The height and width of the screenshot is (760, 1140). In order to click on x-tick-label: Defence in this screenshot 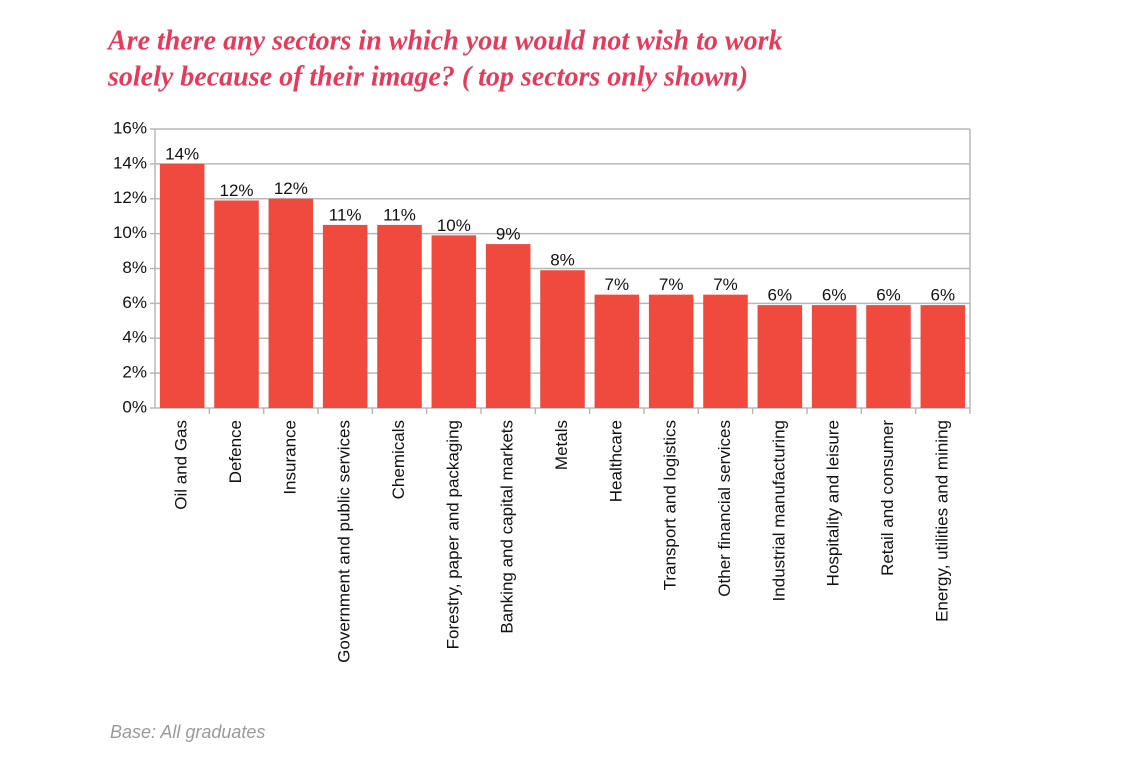, I will do `click(235, 451)`.